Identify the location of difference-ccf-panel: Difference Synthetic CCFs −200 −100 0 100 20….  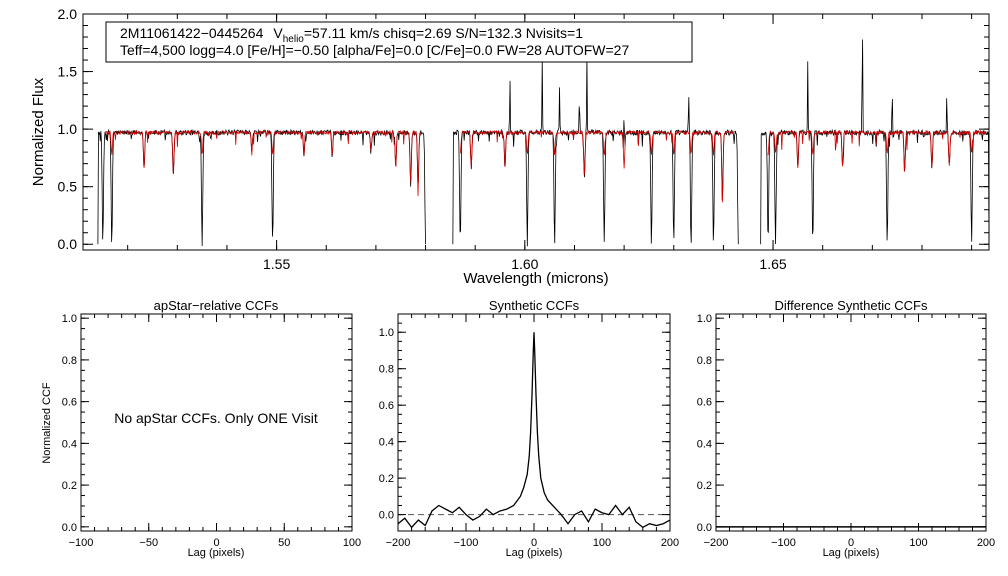
(846, 428).